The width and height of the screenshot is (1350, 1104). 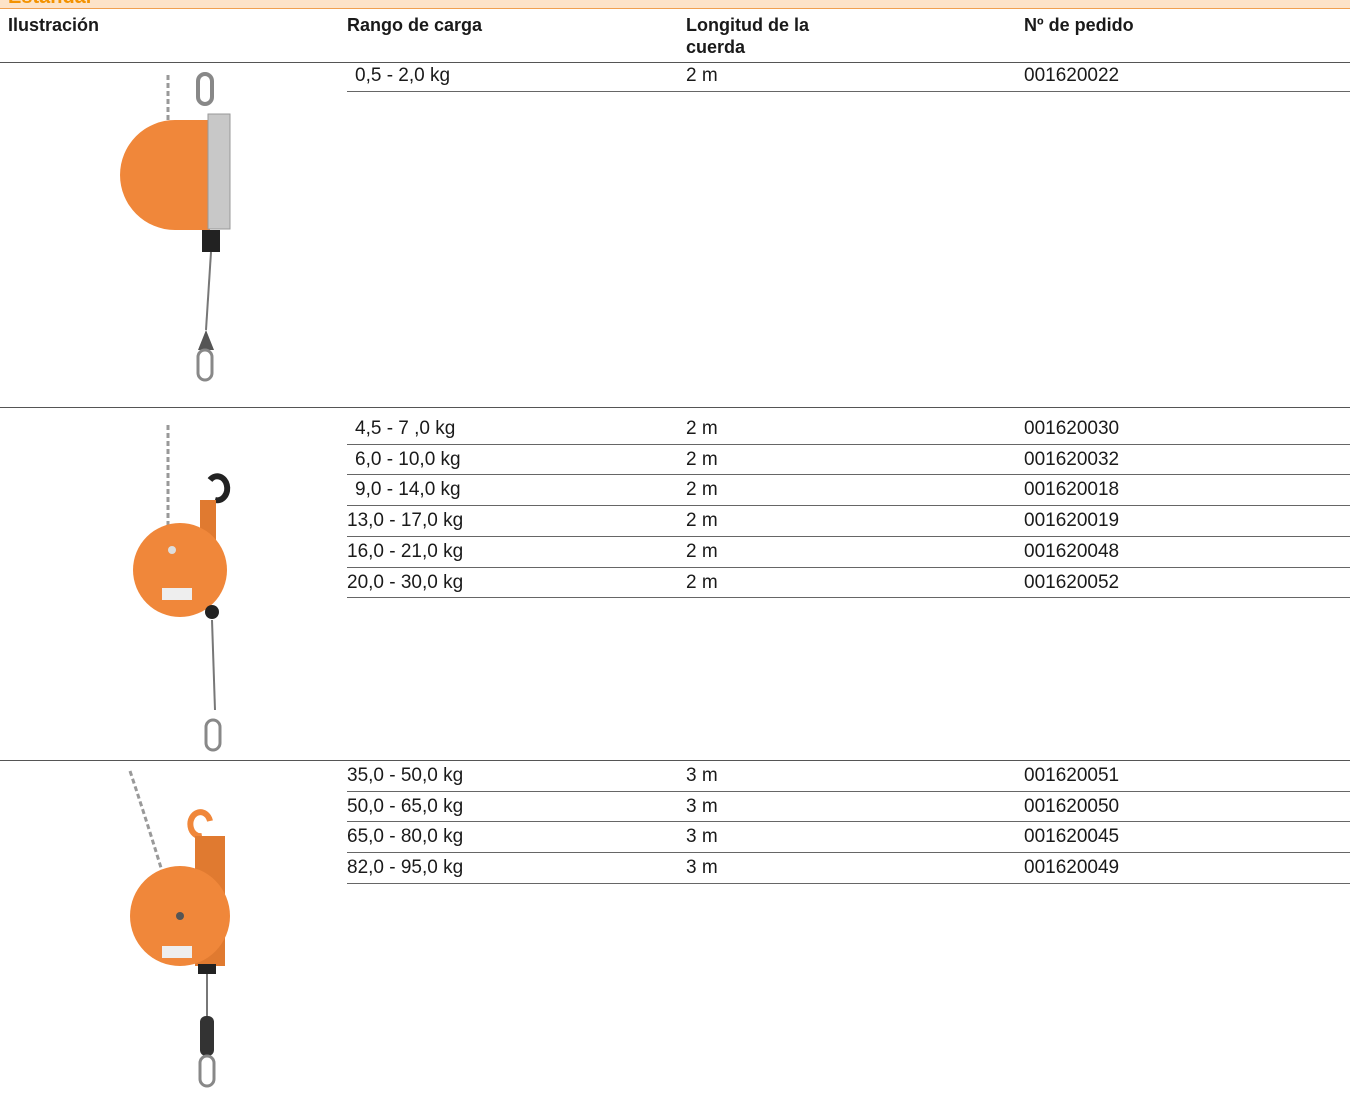 What do you see at coordinates (1072, 806) in the screenshot?
I see `table-cell: 001620050` at bounding box center [1072, 806].